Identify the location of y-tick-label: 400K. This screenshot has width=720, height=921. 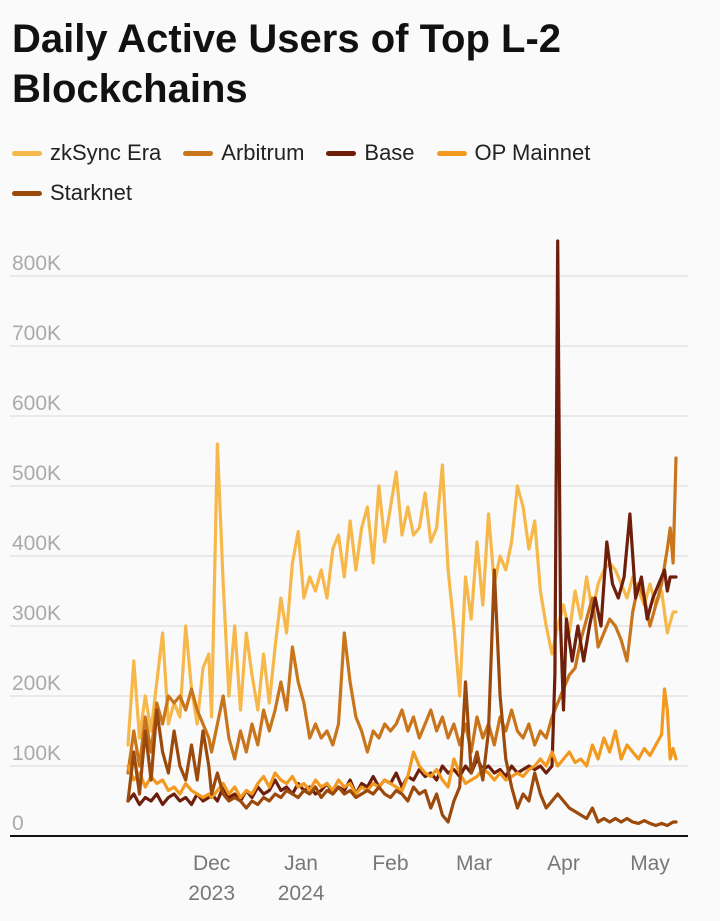
(36, 543).